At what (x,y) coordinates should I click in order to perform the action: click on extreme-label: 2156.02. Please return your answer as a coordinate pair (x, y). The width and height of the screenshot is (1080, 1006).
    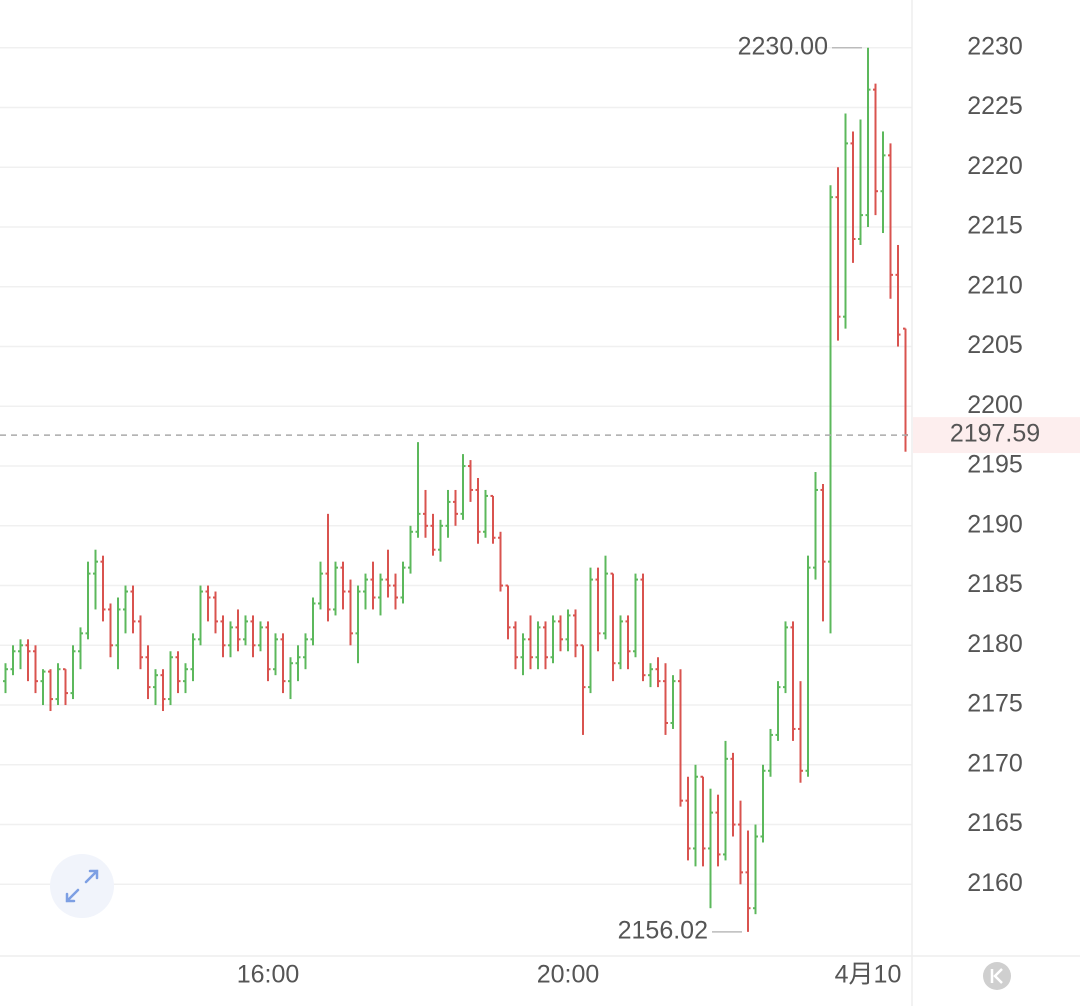
    Looking at the image, I should click on (663, 930).